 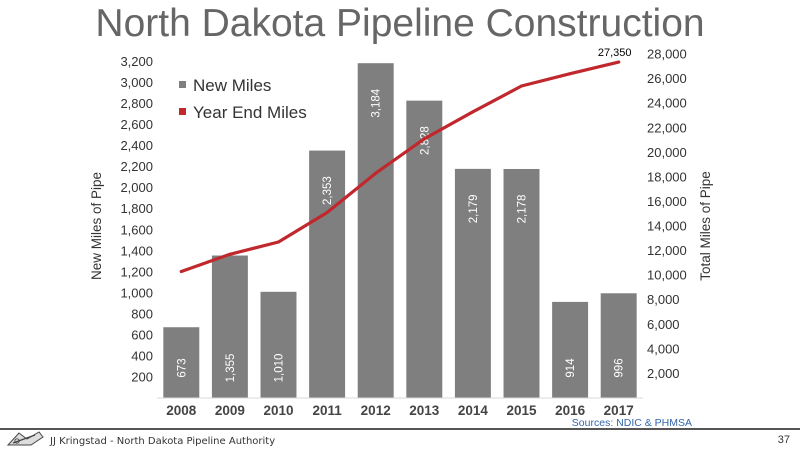 I want to click on y2-tick-label: 4,000, so click(x=663, y=348).